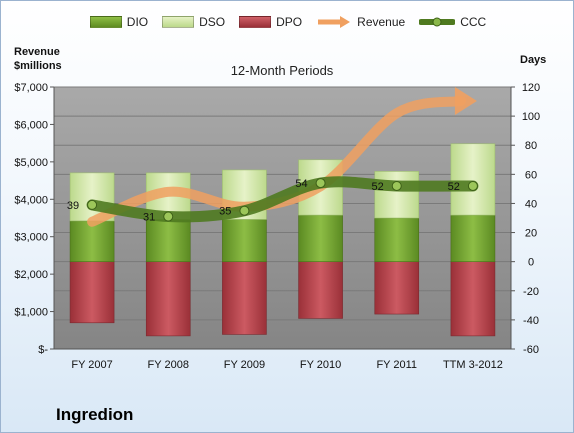 The width and height of the screenshot is (574, 433). I want to click on legend-item-dso: DSO, so click(193, 22).